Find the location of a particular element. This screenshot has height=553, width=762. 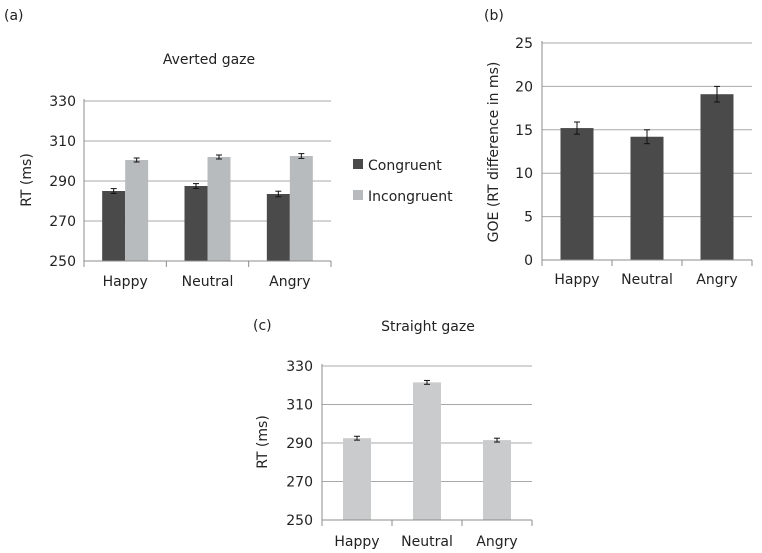

y-tick-label-20: 20 is located at coordinates (524, 87).